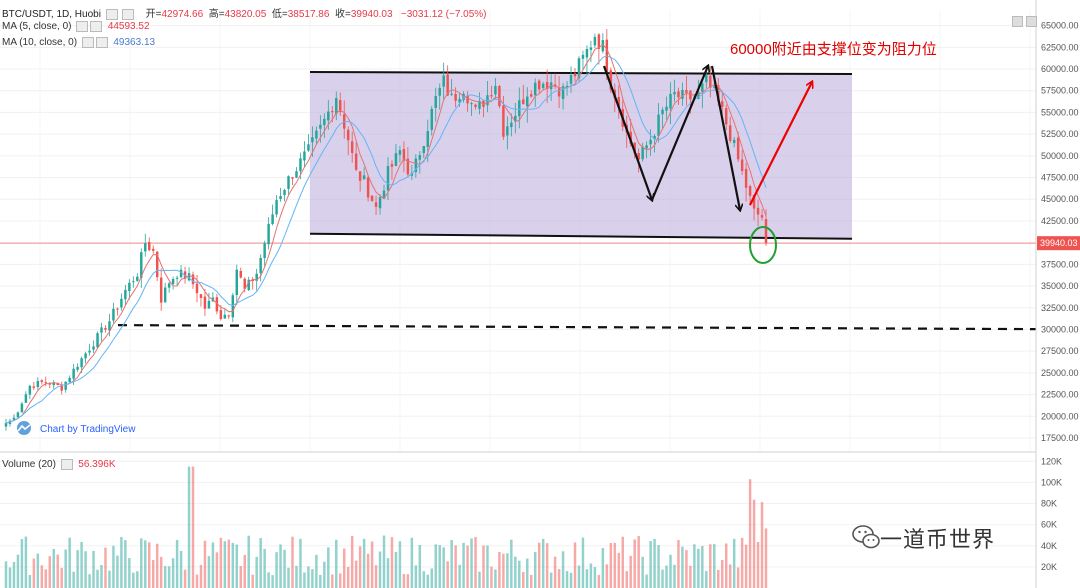  Describe the element at coordinates (833, 49) in the screenshot. I see `resistance-annotation: 60000附近由支撑位变为阻力位` at that location.